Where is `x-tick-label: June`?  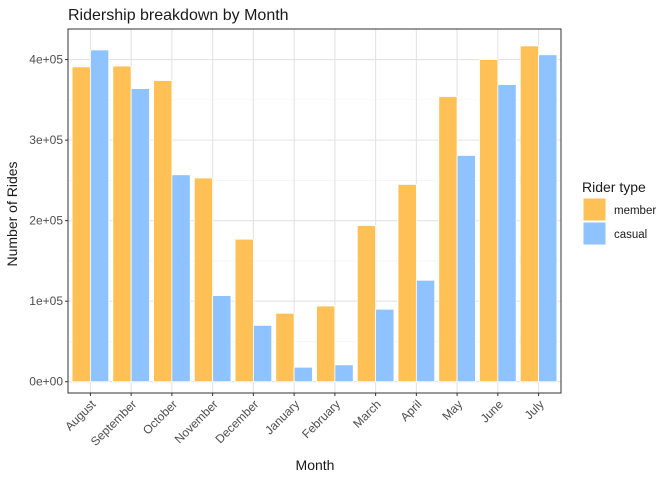
x-tick-label: June is located at coordinates (492, 411).